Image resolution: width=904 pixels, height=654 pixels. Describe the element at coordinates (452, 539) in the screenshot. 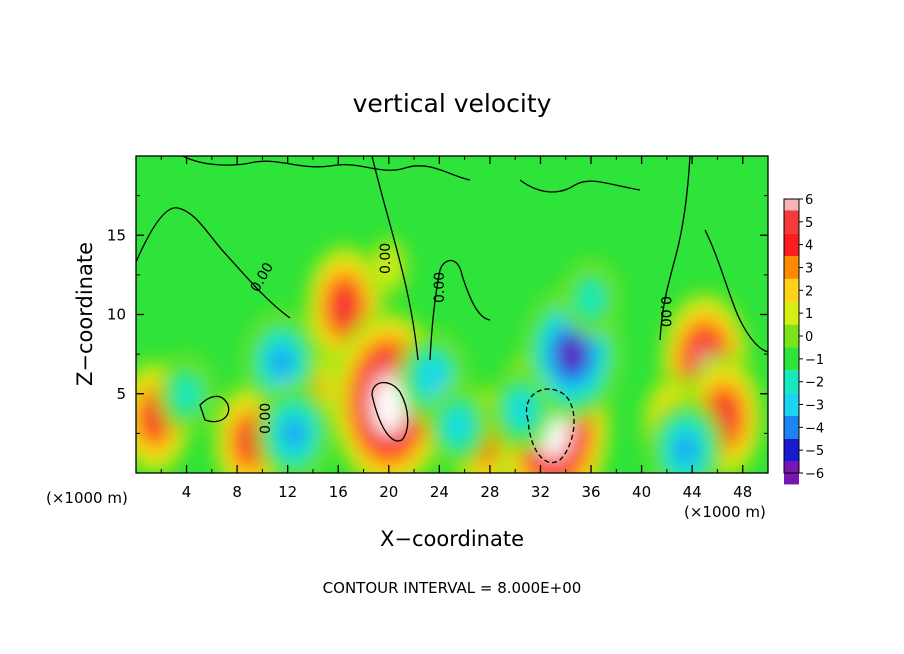

I see `x-axis-title: X−coordinate` at that location.